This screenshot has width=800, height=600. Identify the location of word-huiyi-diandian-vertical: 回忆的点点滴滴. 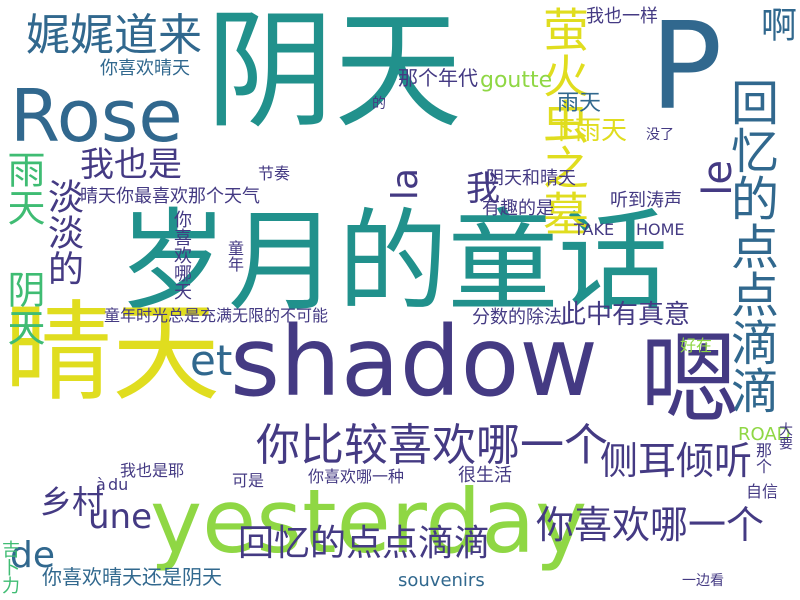
(750, 246).